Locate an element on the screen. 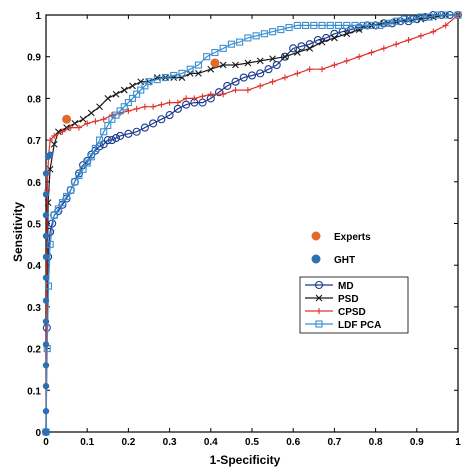 The height and width of the screenshot is (474, 474). y-tick-label: 1 is located at coordinates (38, 16).